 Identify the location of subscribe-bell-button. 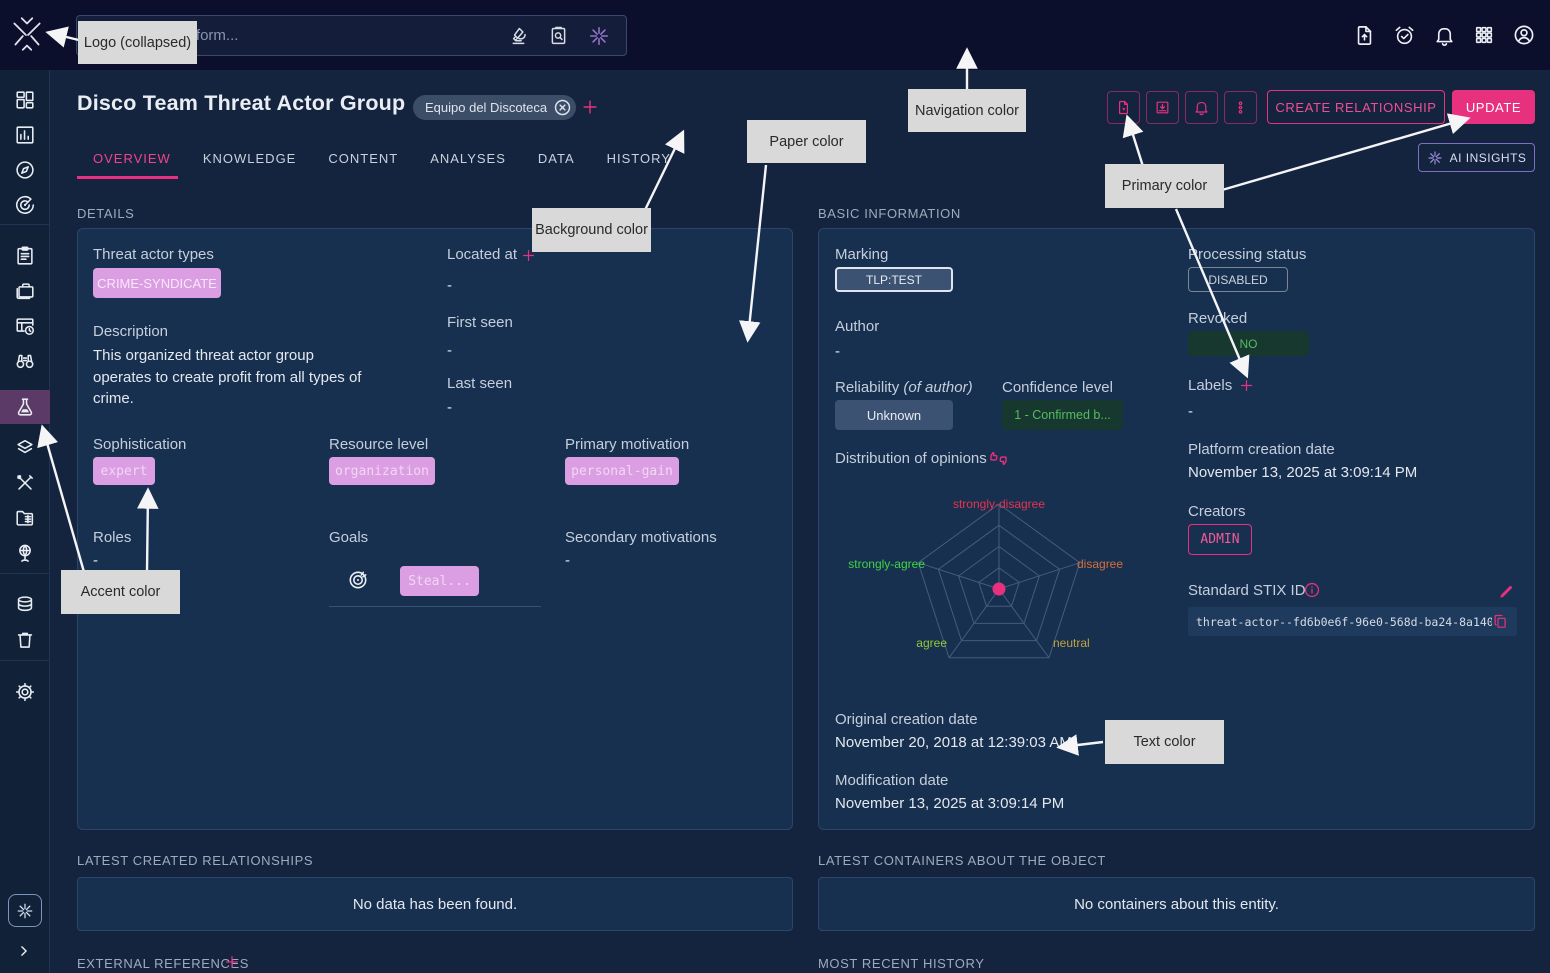
(1201, 107).